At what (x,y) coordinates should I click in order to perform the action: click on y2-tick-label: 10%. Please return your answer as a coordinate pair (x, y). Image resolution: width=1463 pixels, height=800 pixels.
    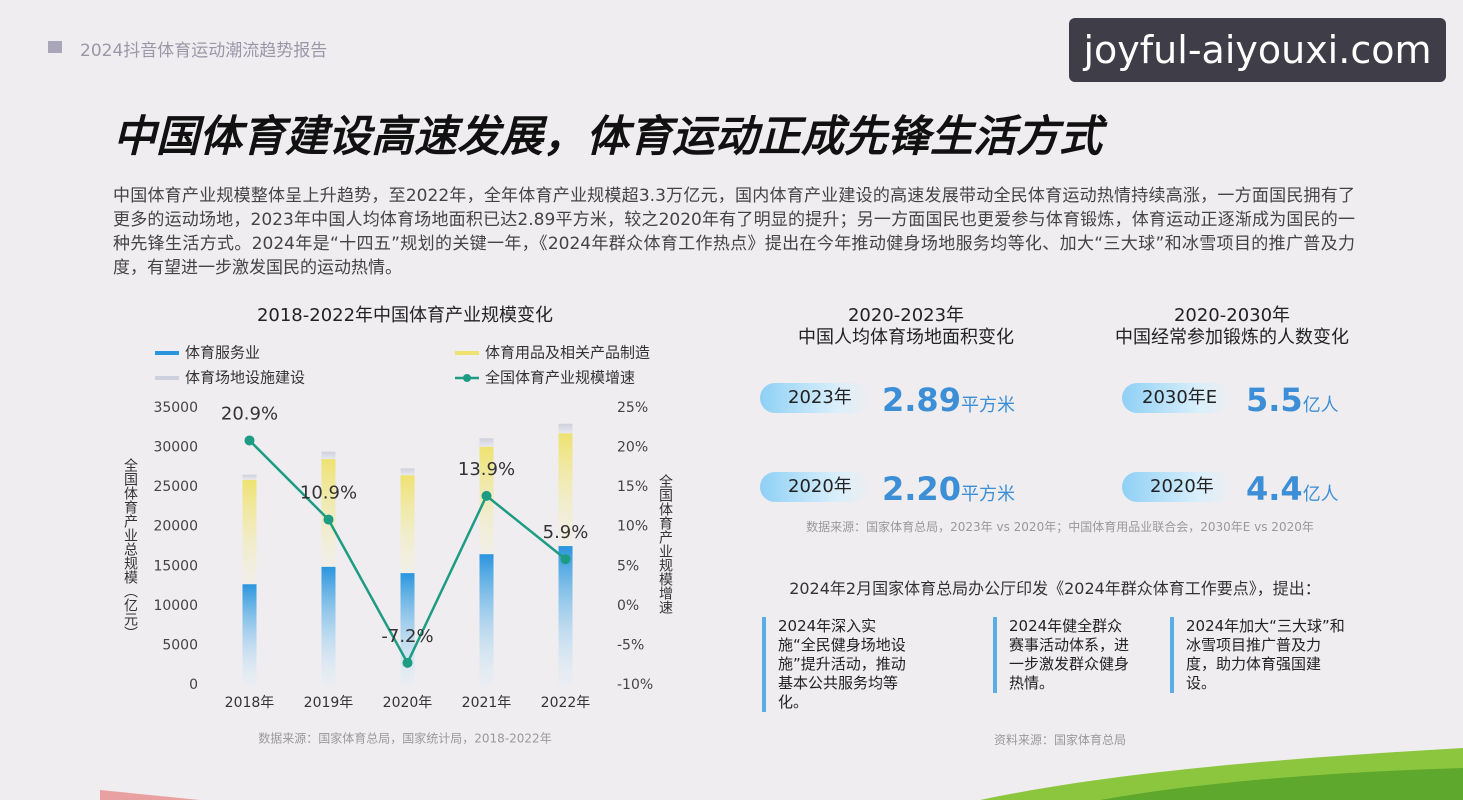
    Looking at the image, I should click on (632, 527).